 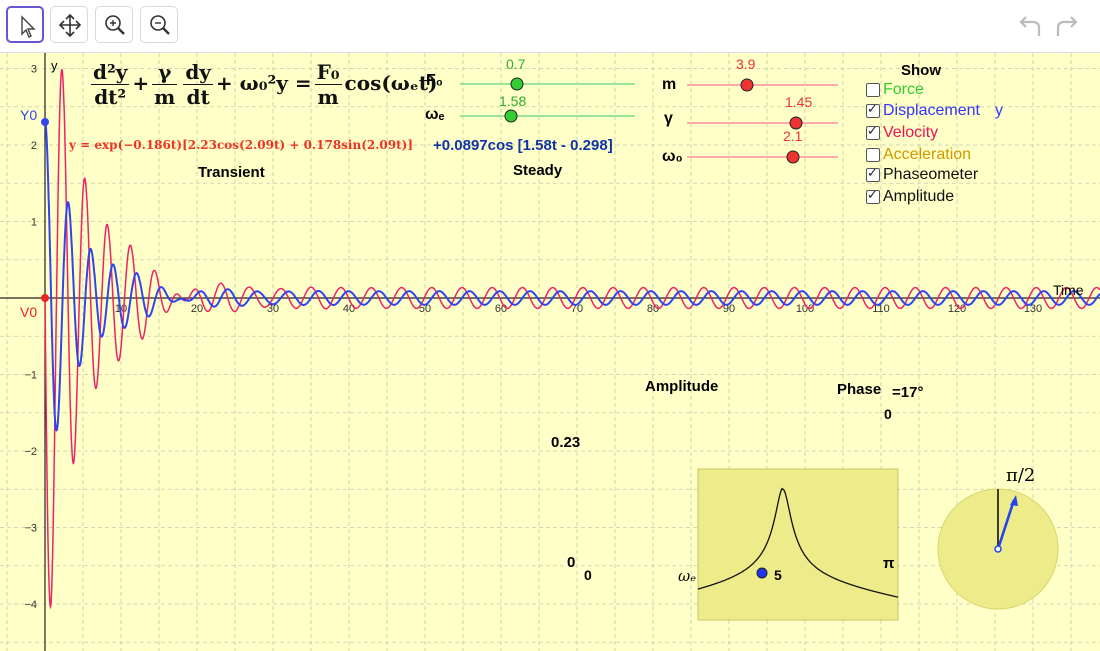 What do you see at coordinates (273, 309) in the screenshot?
I see `x-tick-label: 30` at bounding box center [273, 309].